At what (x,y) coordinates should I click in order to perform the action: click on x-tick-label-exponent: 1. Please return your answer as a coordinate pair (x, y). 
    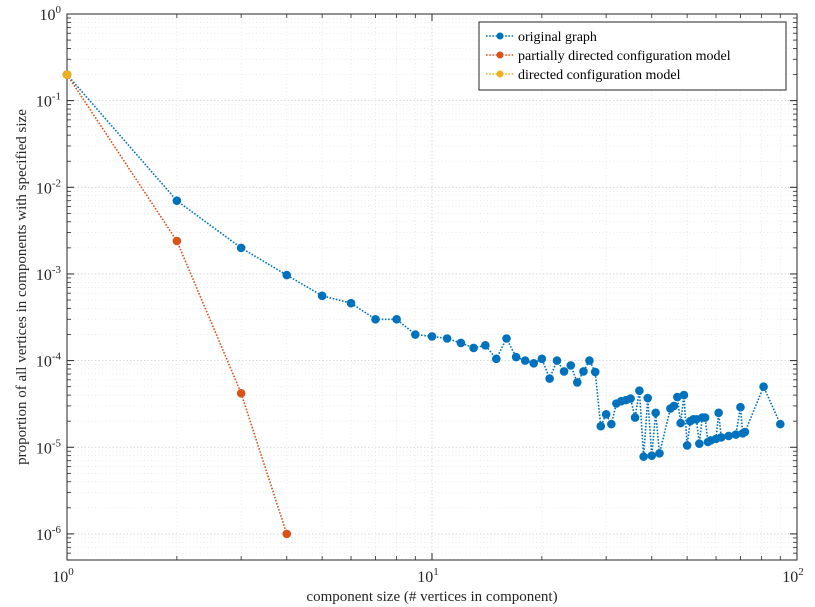
    Looking at the image, I should click on (436, 572).